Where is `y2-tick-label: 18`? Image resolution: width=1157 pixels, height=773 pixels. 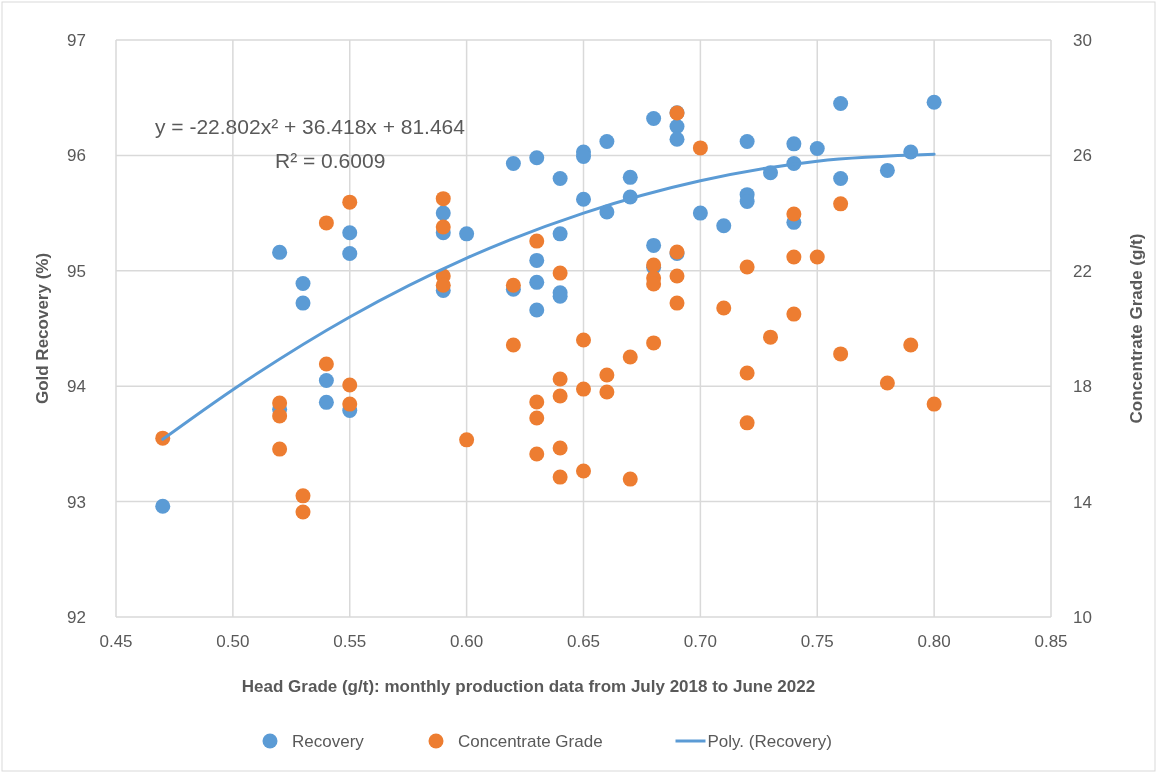
y2-tick-label: 18 is located at coordinates (1082, 387).